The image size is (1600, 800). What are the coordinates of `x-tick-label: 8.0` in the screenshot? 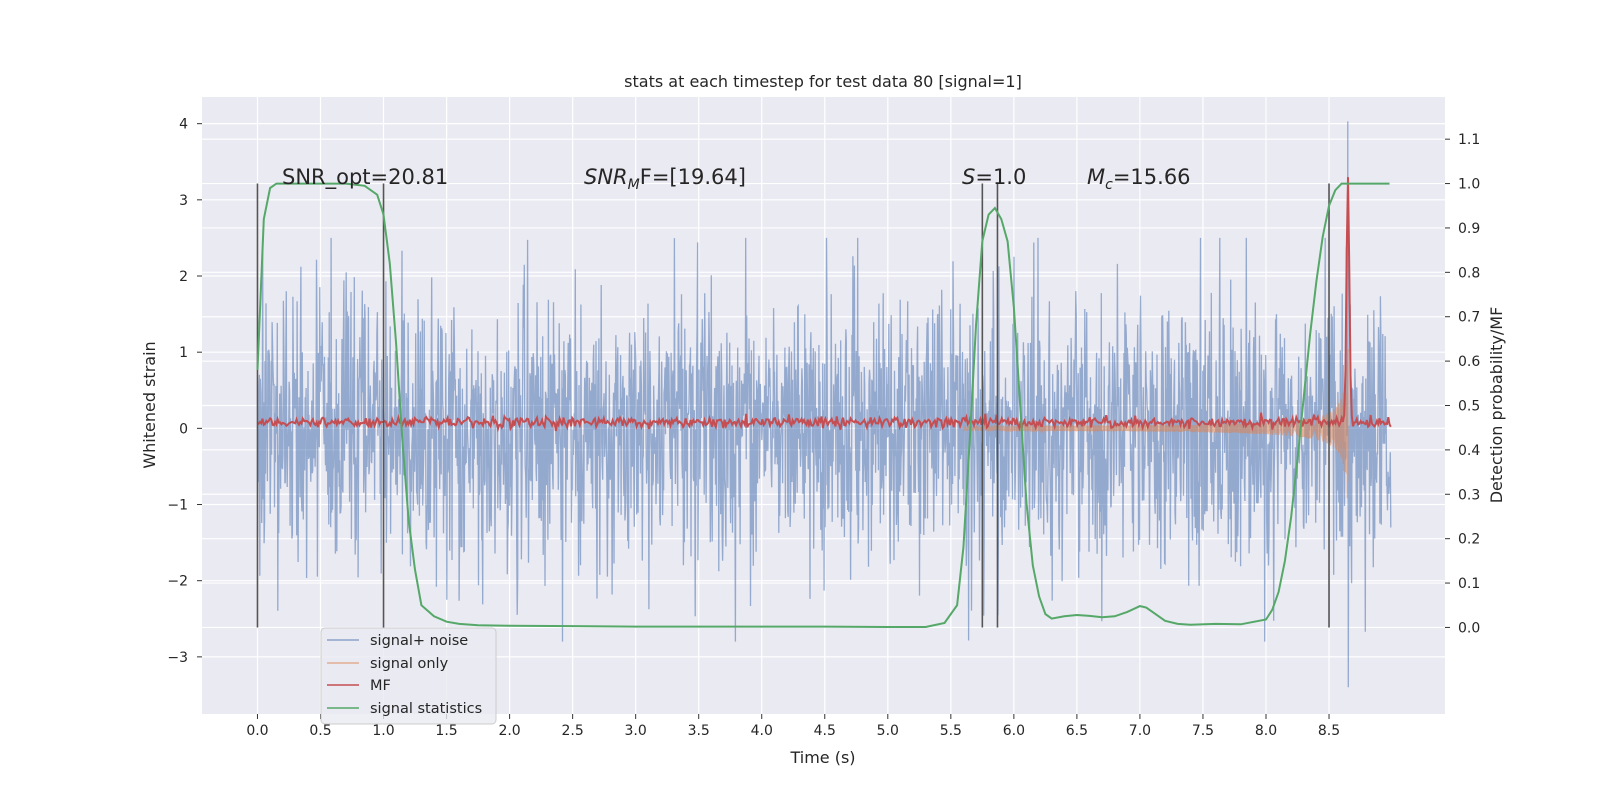 It's located at (1266, 731).